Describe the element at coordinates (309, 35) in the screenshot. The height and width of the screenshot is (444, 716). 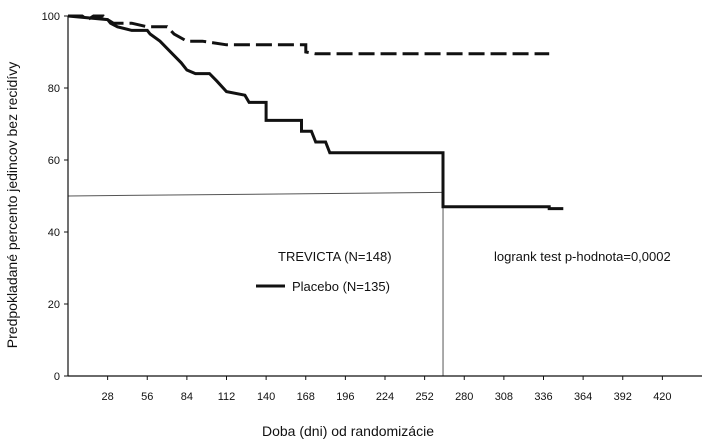
I see `series-line-trevicta` at that location.